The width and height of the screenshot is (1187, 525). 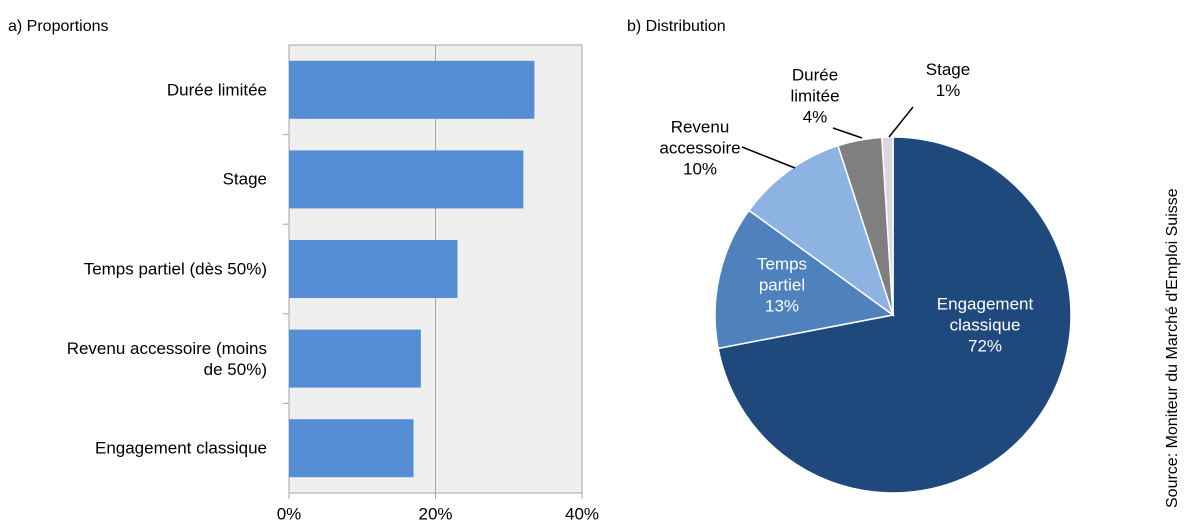 What do you see at coordinates (700, 137) in the screenshot?
I see `category-label: Revenu accessoire` at bounding box center [700, 137].